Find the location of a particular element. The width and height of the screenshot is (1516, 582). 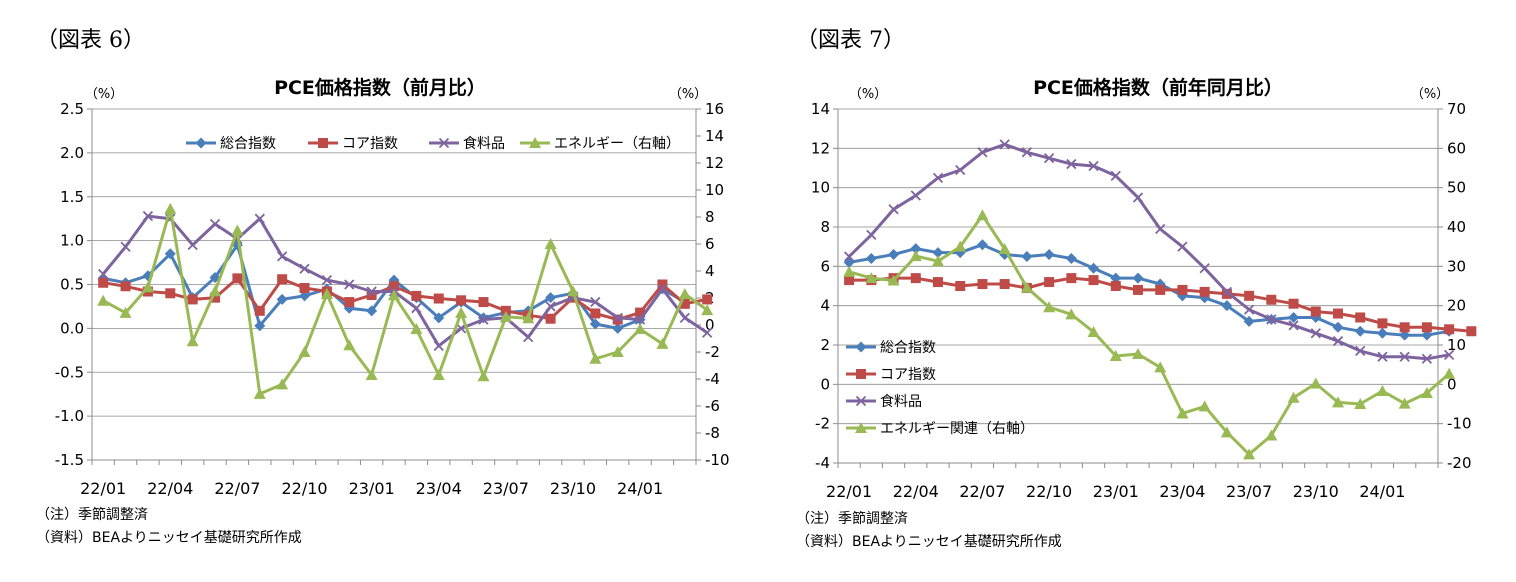

legend-item: エネルギー（右軸） is located at coordinates (600, 144).